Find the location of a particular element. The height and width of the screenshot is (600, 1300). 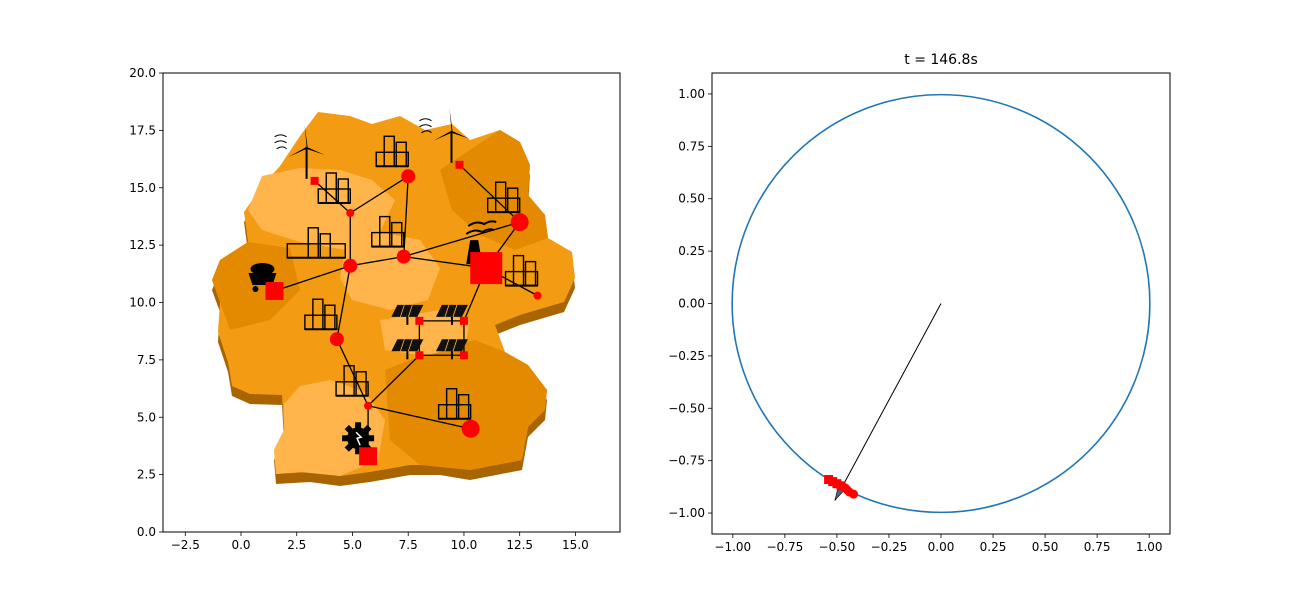

y-tick-label: 20.0 is located at coordinates (142, 73).